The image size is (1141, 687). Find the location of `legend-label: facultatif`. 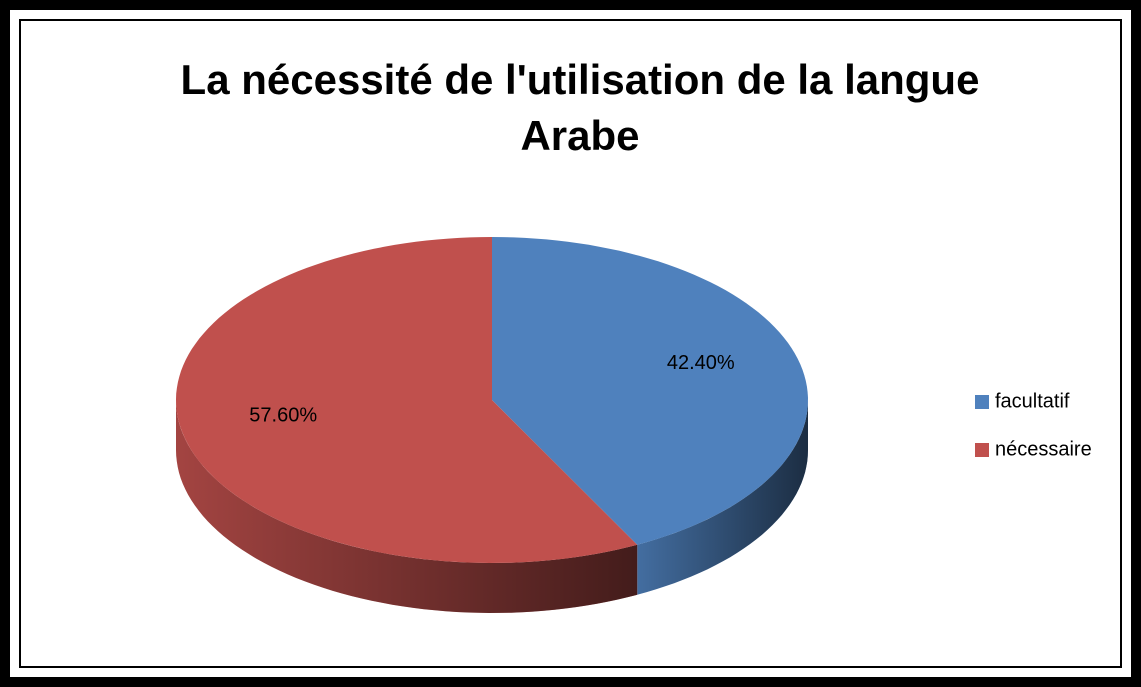

legend-label: facultatif is located at coordinates (1032, 401).